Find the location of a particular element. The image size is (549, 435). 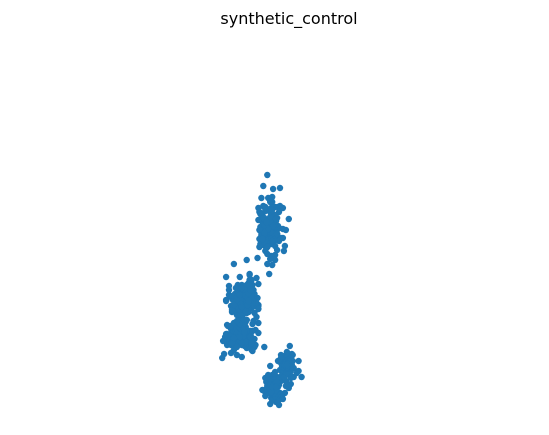

scatter-points is located at coordinates (262, 290).